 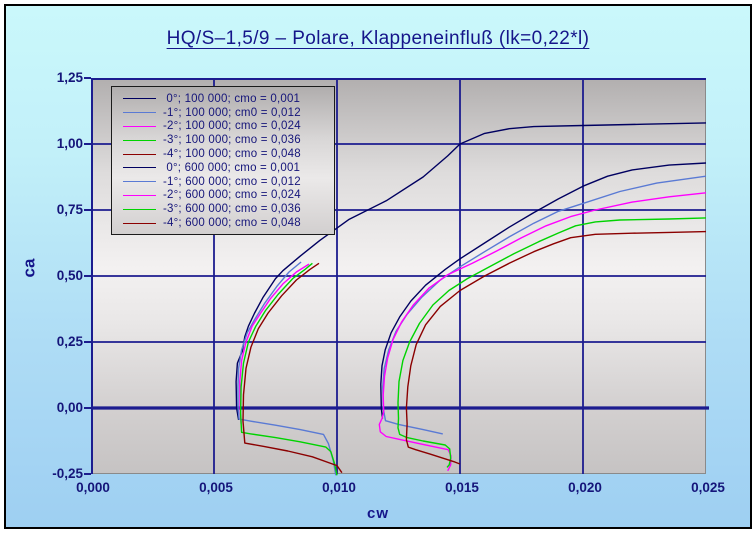 I want to click on legend-entry--1deg-re600000: -1°; 600 000; cmo = 0,012, so click(x=223, y=182).